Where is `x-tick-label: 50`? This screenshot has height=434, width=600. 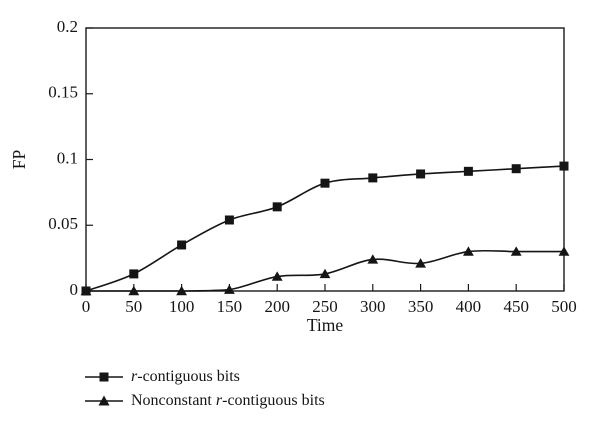
x-tick-label: 50 is located at coordinates (133, 306).